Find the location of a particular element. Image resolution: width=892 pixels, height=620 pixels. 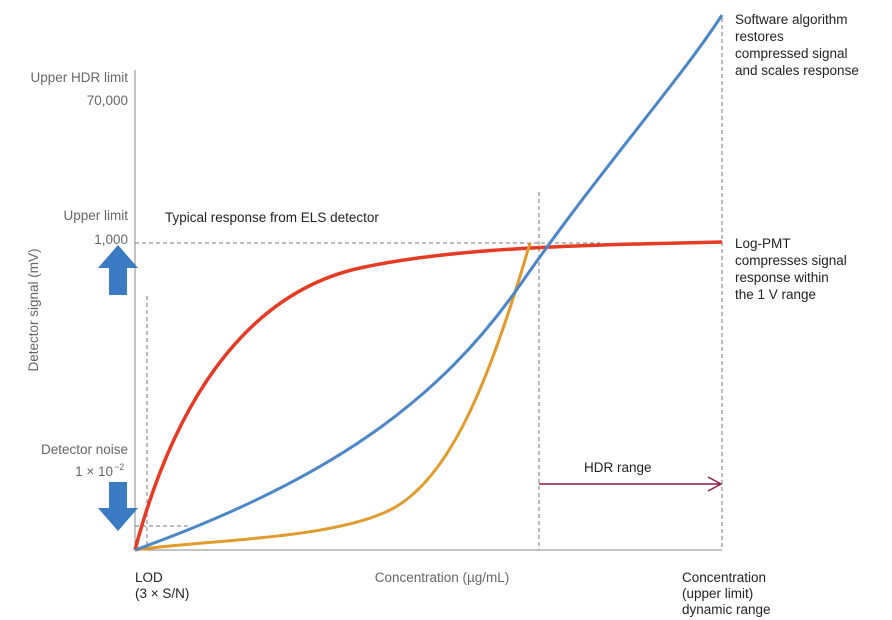

x-label: (3 × S/N) is located at coordinates (162, 593).